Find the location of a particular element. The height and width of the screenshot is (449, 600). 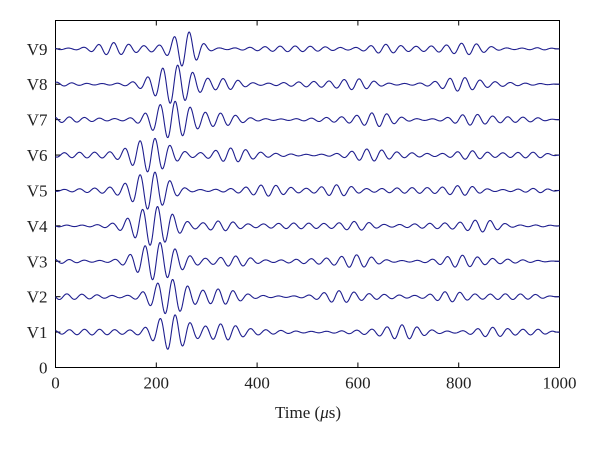

x-tick-label: 1000 is located at coordinates (560, 383).